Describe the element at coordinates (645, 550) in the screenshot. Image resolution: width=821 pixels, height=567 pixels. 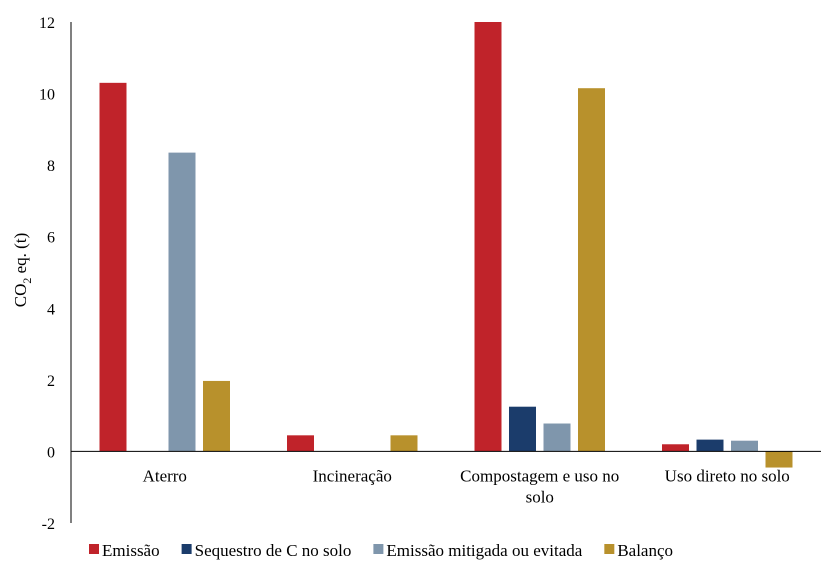
I see `legend-label: Balanço` at that location.